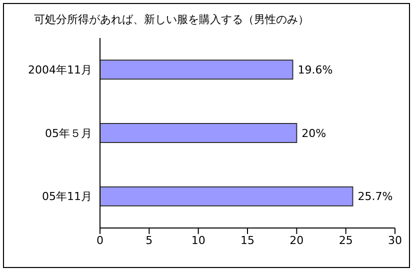 The height and width of the screenshot is (275, 415). I want to click on data-label: 20%, so click(314, 133).